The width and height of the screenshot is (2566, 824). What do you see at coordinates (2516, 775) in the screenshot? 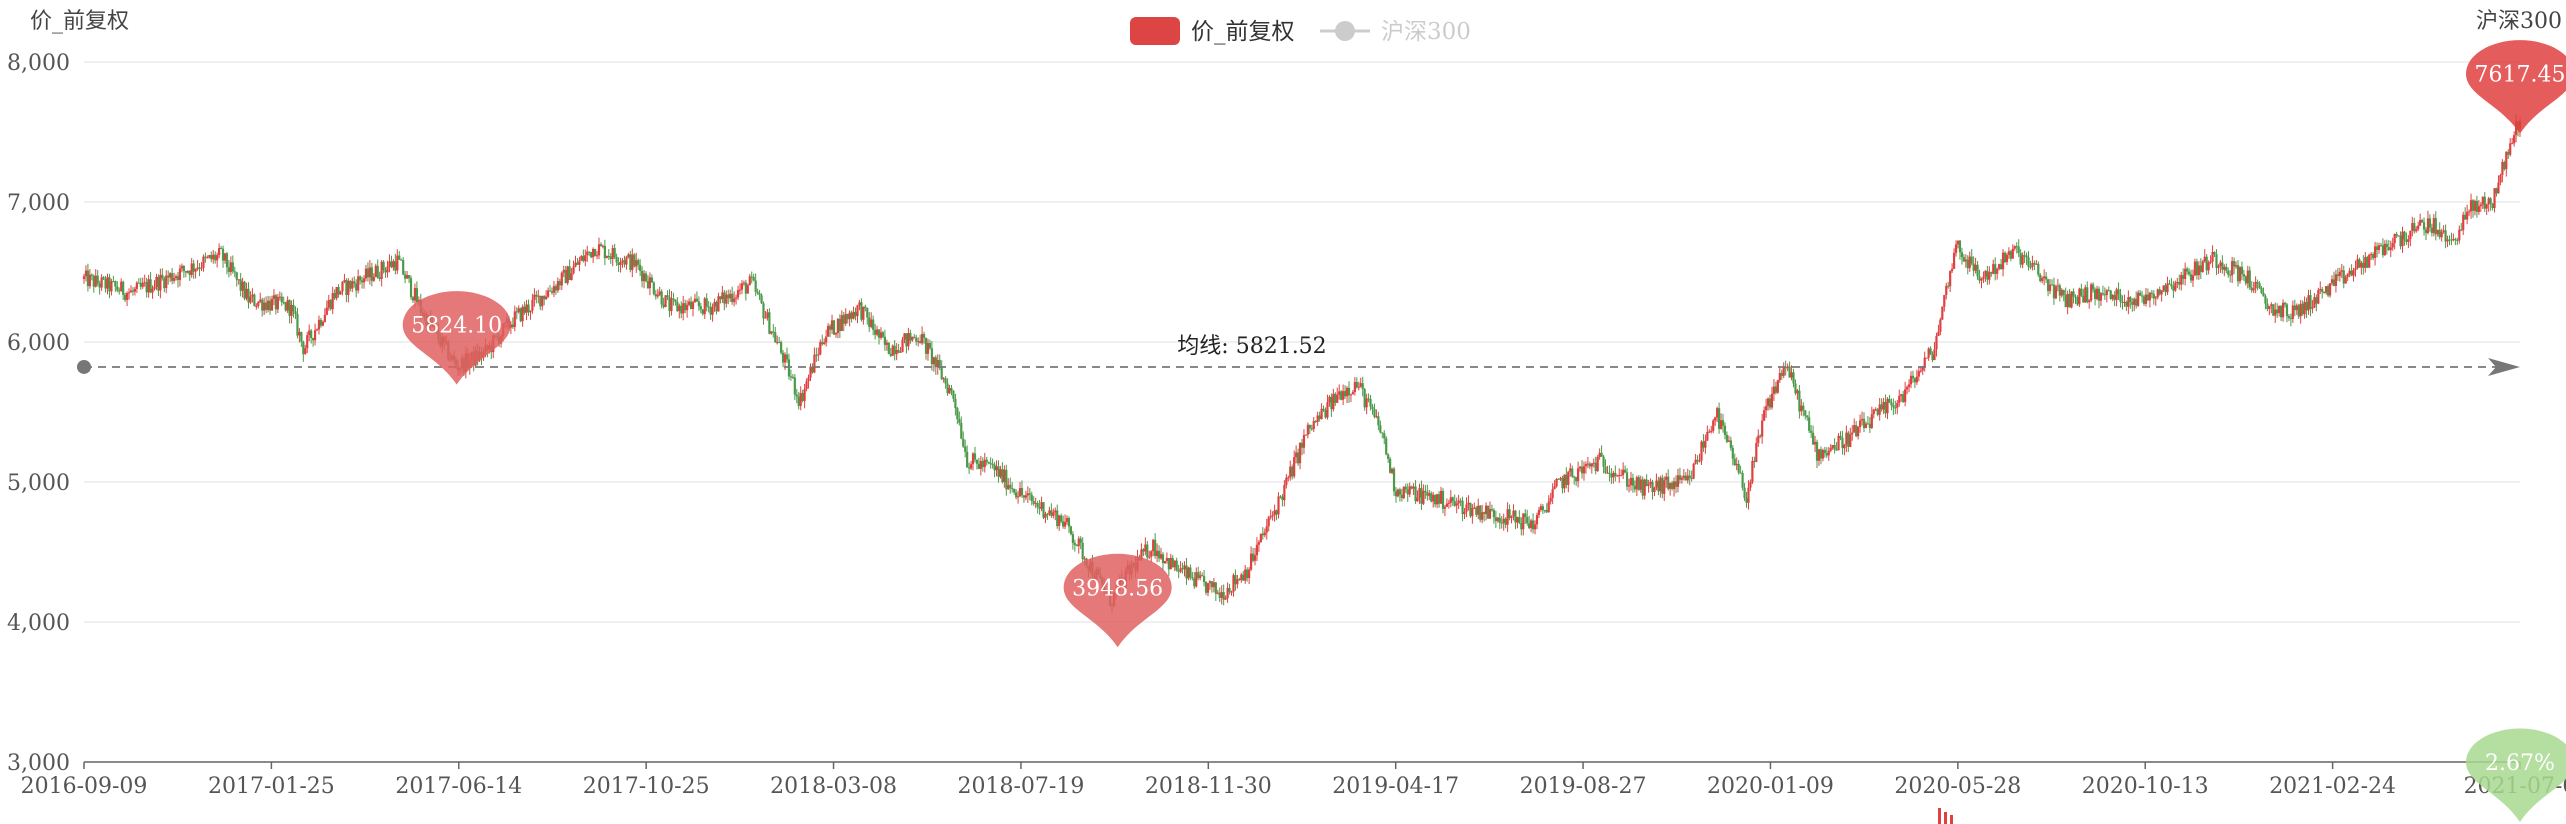
I see `secondary-mark-pin` at bounding box center [2516, 775].